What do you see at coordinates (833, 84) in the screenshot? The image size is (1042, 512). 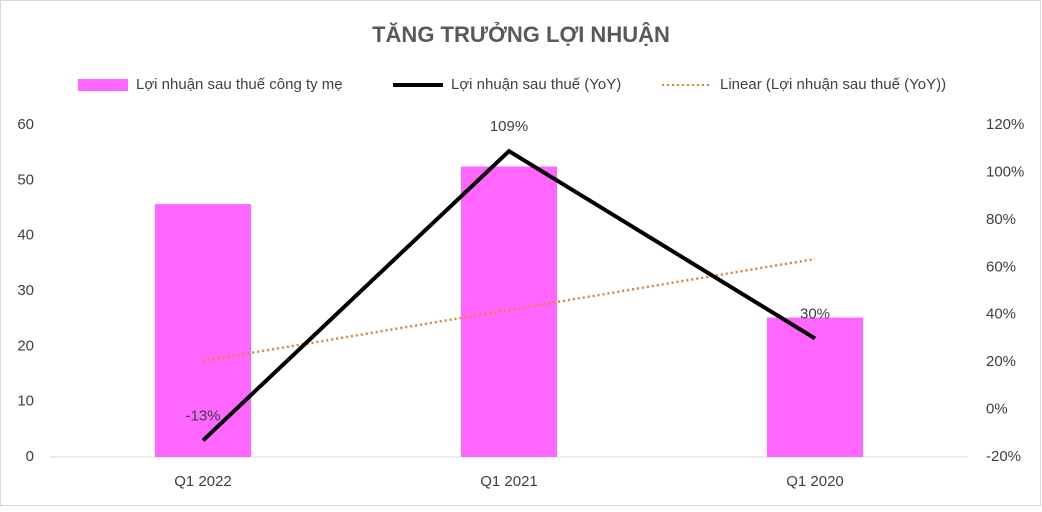 I see `legend-label: Linear (Lợi nhuận sau thuế (YoY))` at bounding box center [833, 84].